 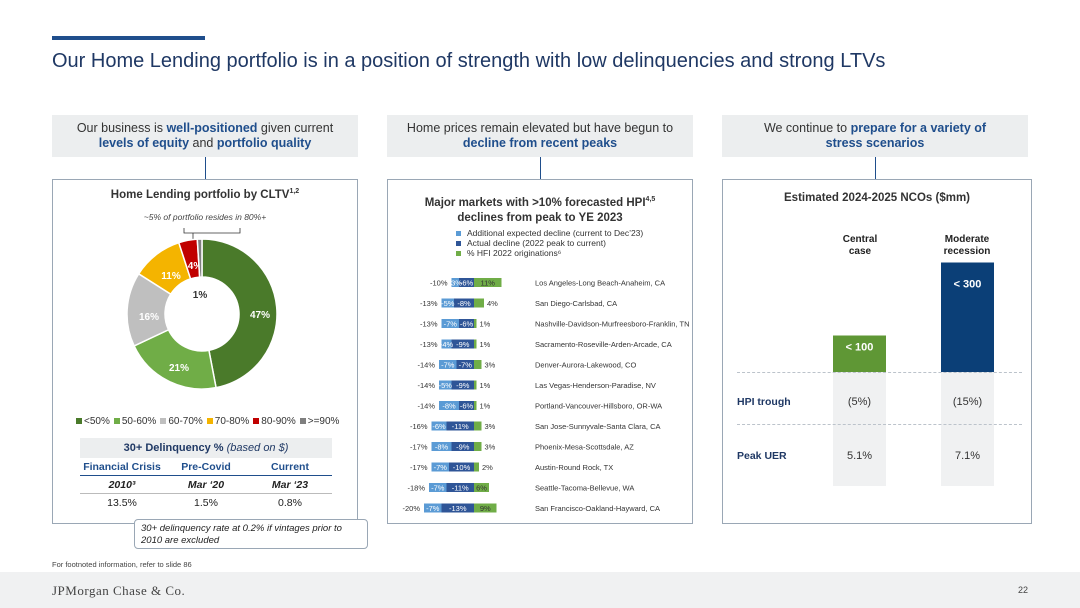 I want to click on delinquency-date-row: 2010³ Mar ‘20 Mar ‘23, so click(x=206, y=485).